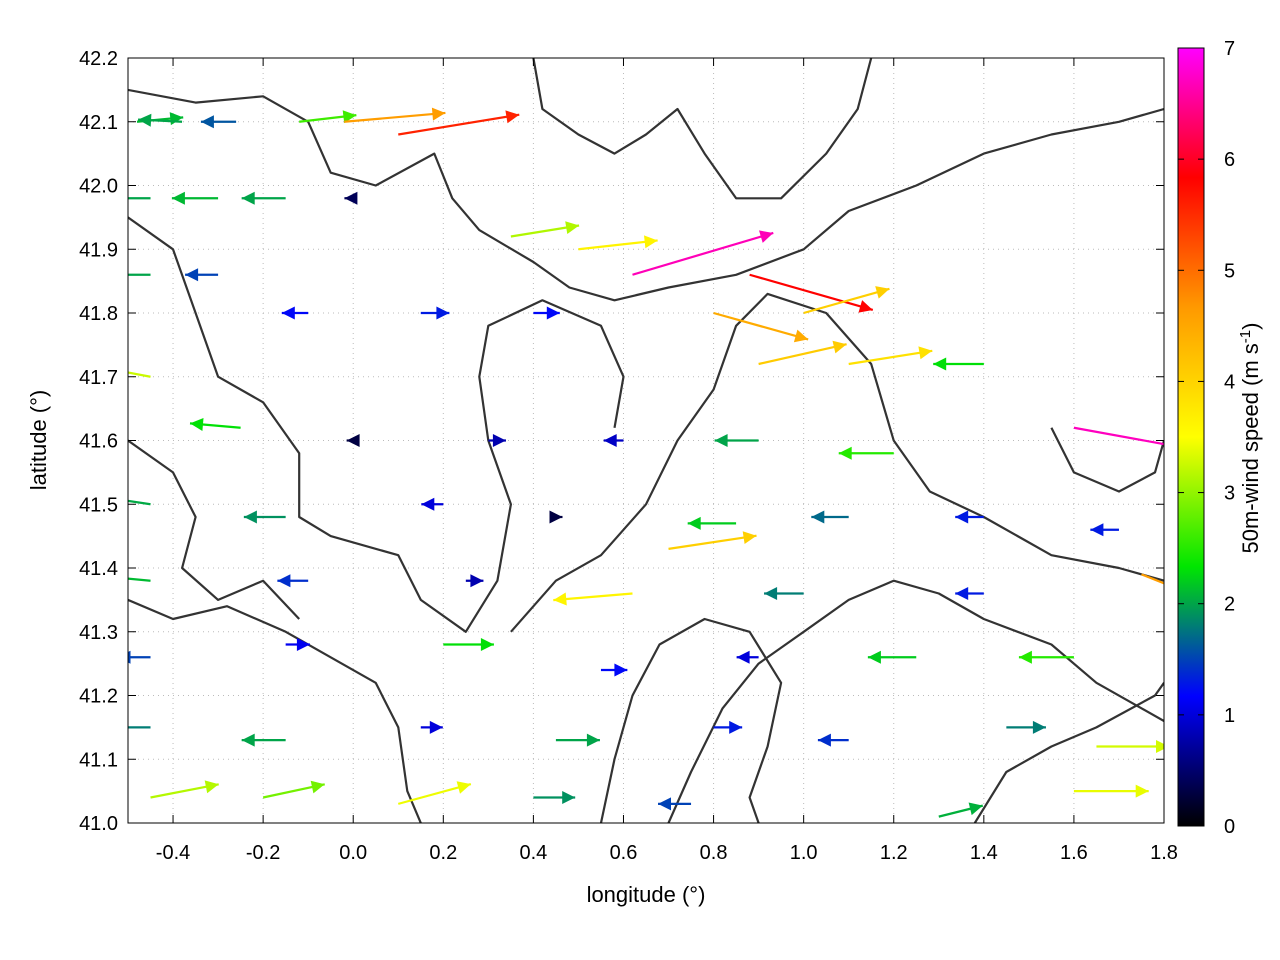  Describe the element at coordinates (98, 123) in the screenshot. I see `y-tick-label: 42.1` at that location.